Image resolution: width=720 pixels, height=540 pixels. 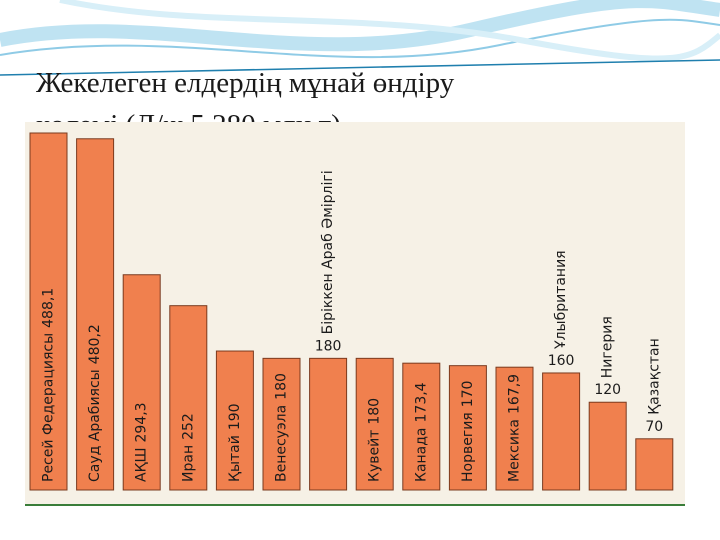 I want to click on value-label: 488,1, so click(x=49, y=308).